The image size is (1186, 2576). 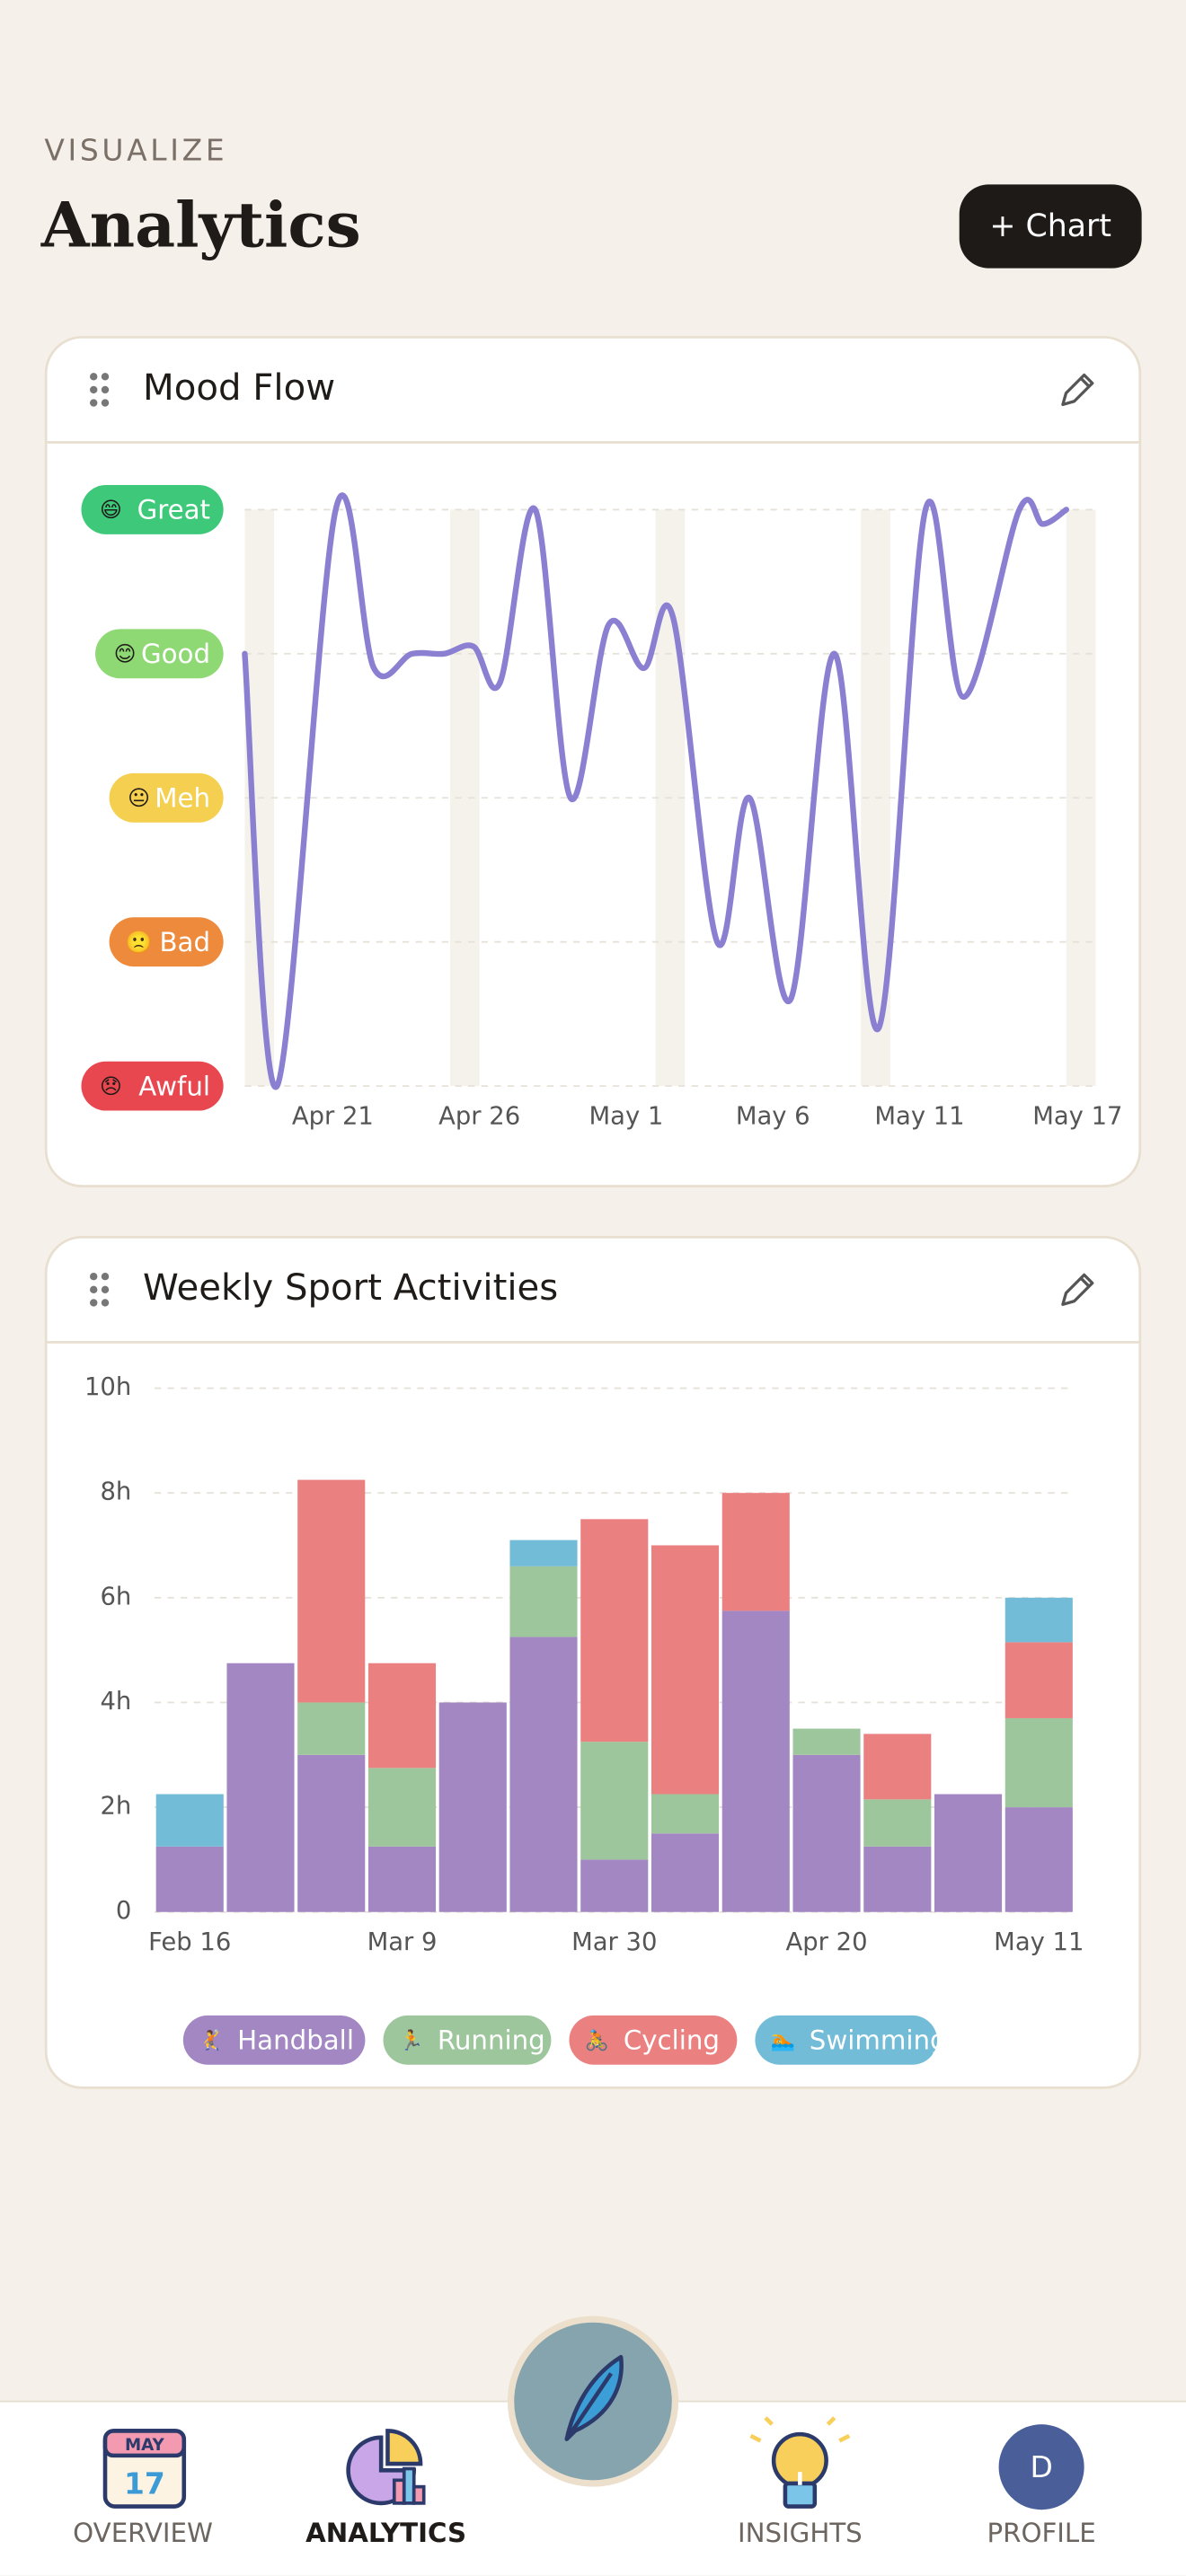 I want to click on legend-label: Running, so click(x=491, y=2040).